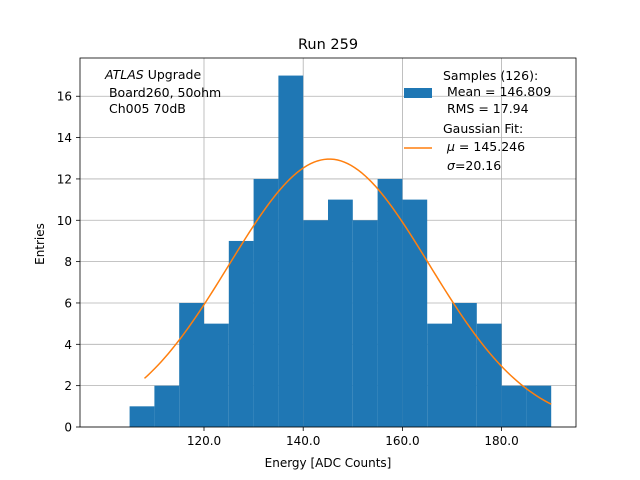 The image size is (640, 480). What do you see at coordinates (490, 75) in the screenshot?
I see `legend-samples-line-1: Samples (126):` at bounding box center [490, 75].